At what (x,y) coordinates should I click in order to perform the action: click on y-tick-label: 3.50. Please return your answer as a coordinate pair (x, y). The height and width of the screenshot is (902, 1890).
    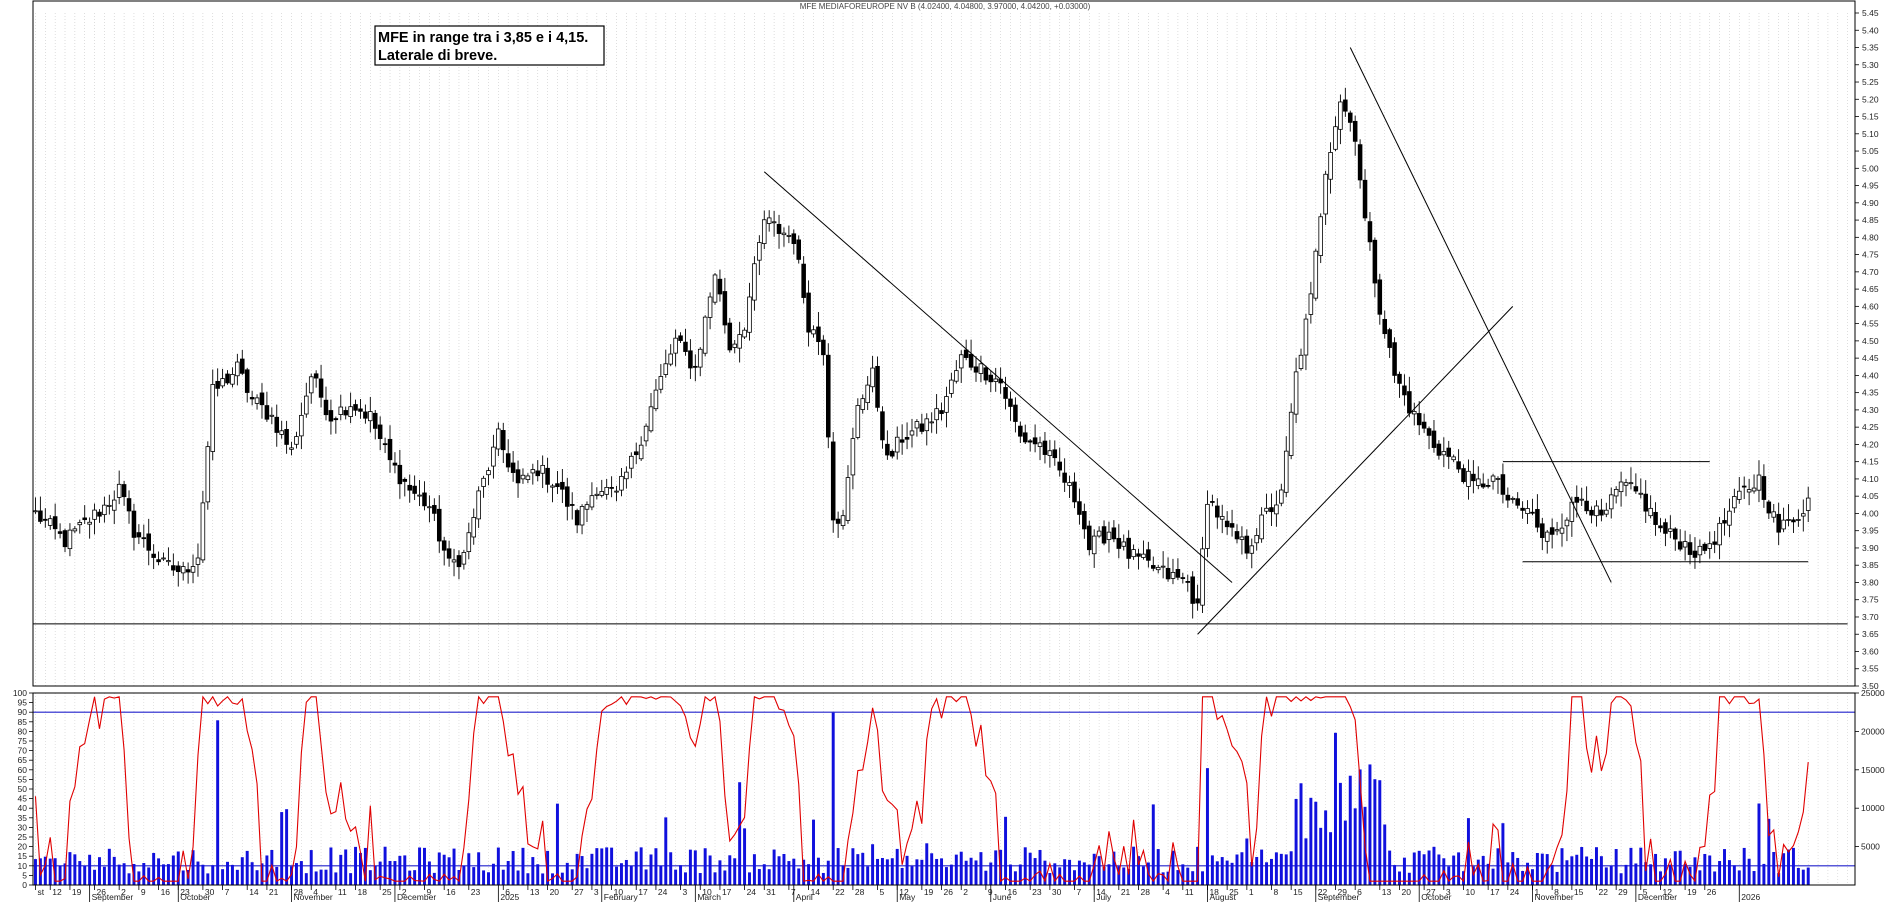
    Looking at the image, I should click on (1870, 686).